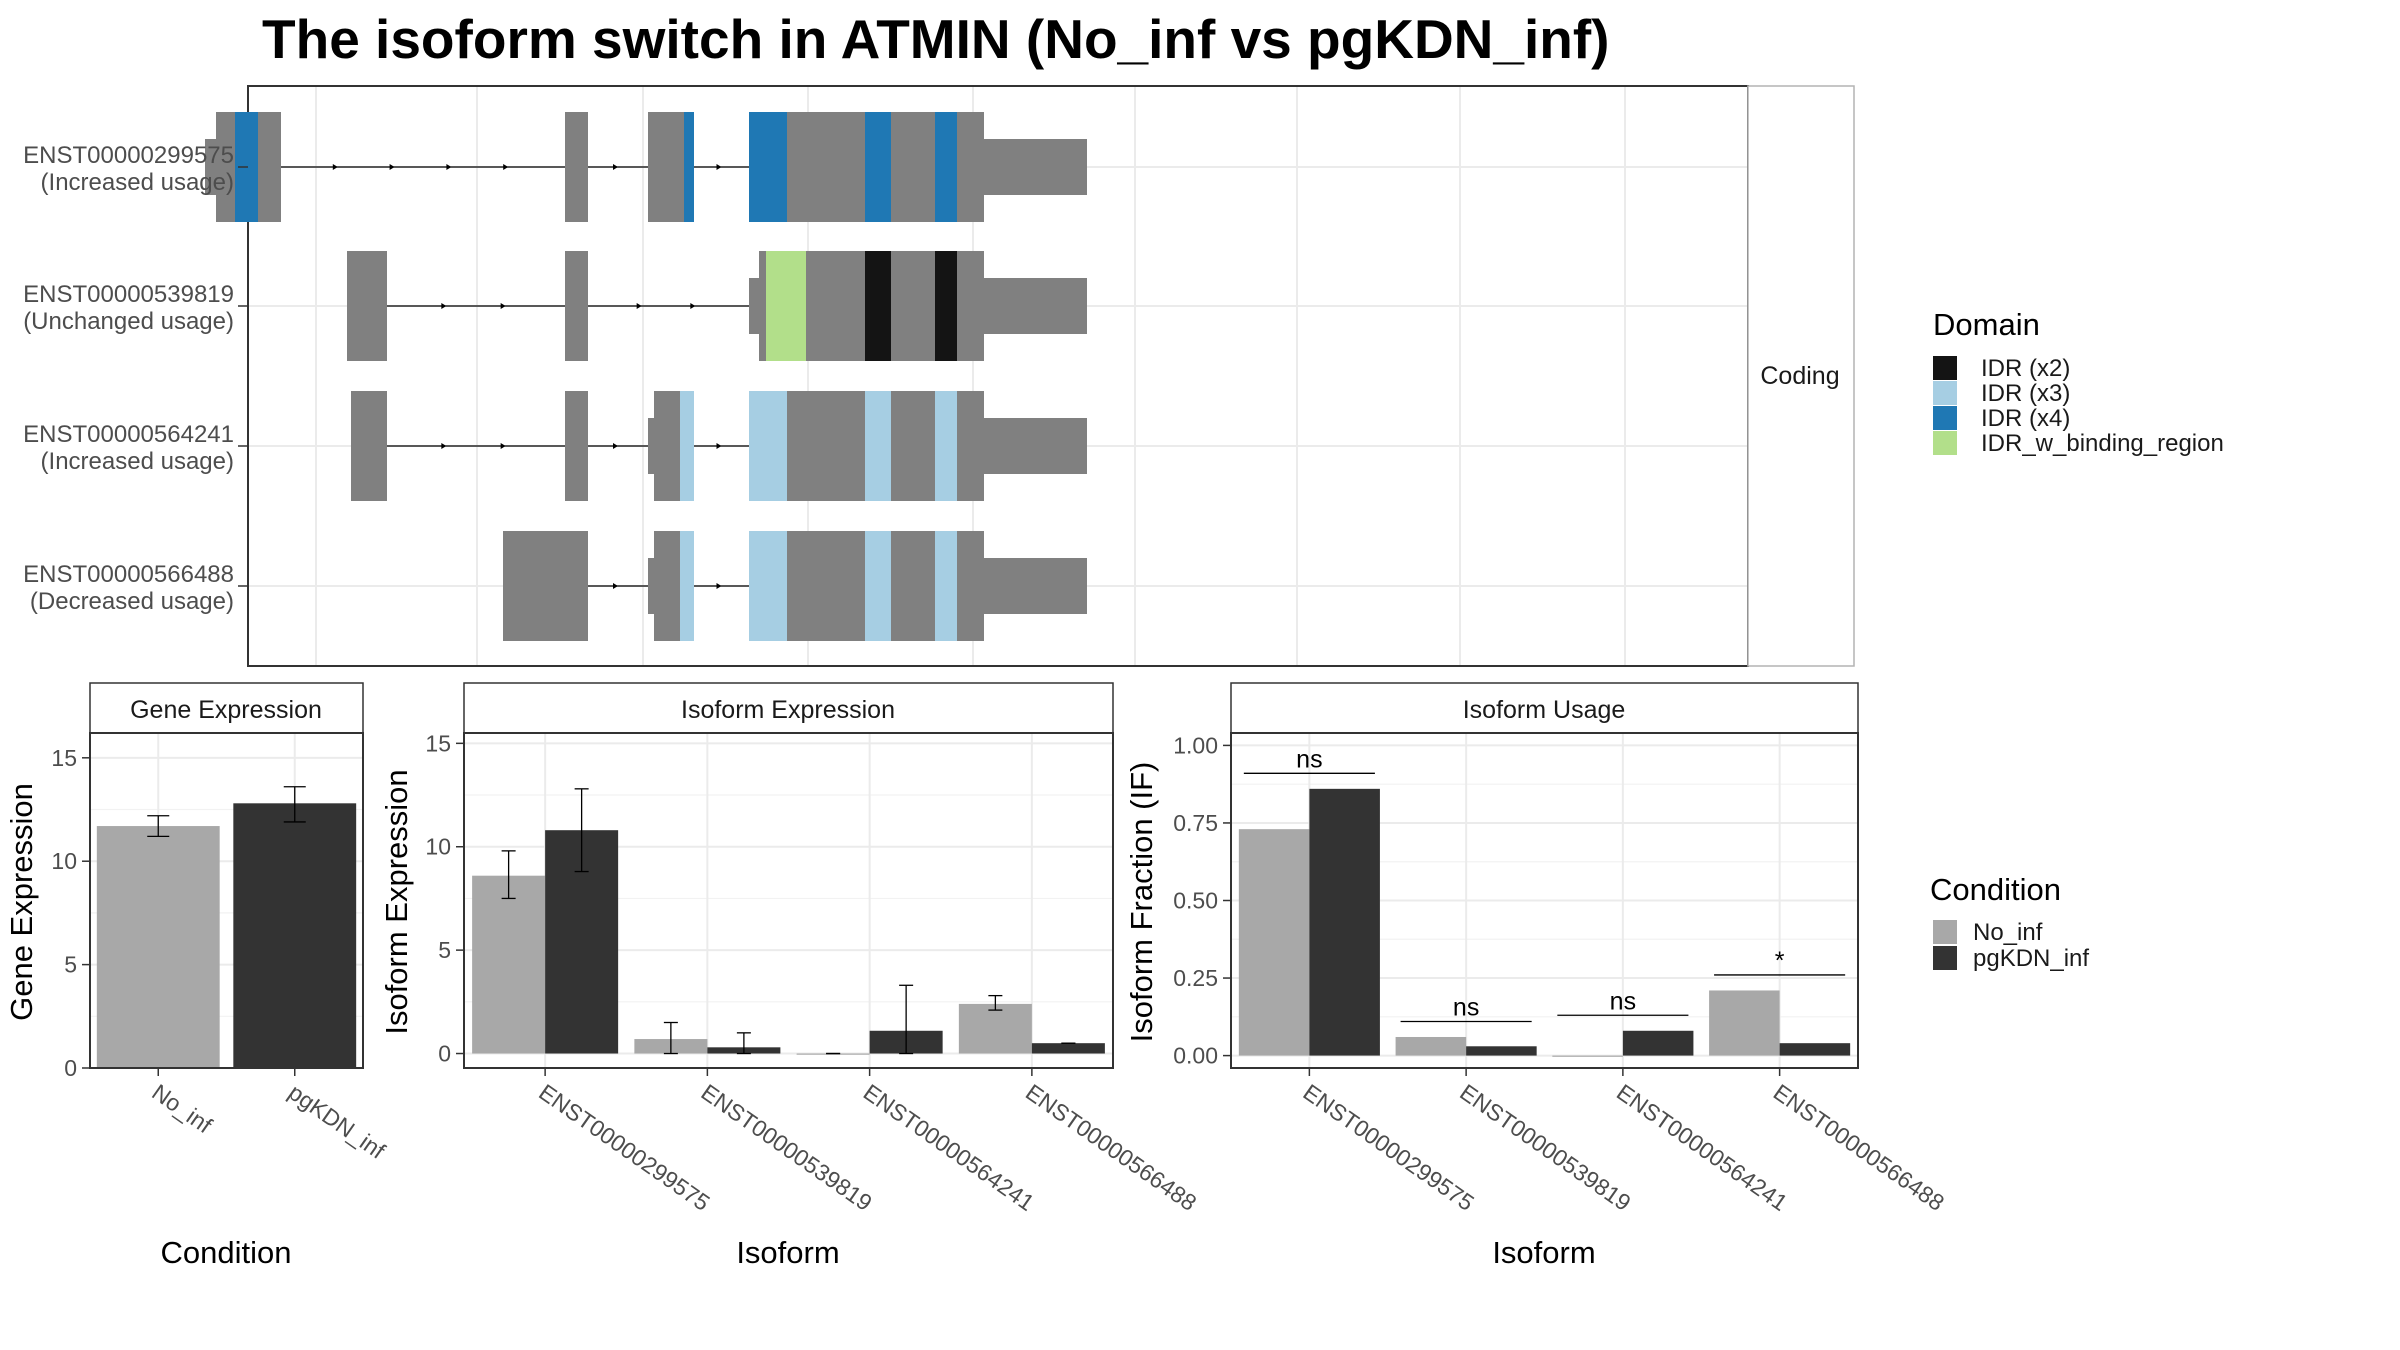 The image size is (2400, 1350). Describe the element at coordinates (132, 601) in the screenshot. I see `transcript-usage-label: (Decreased usage)` at that location.